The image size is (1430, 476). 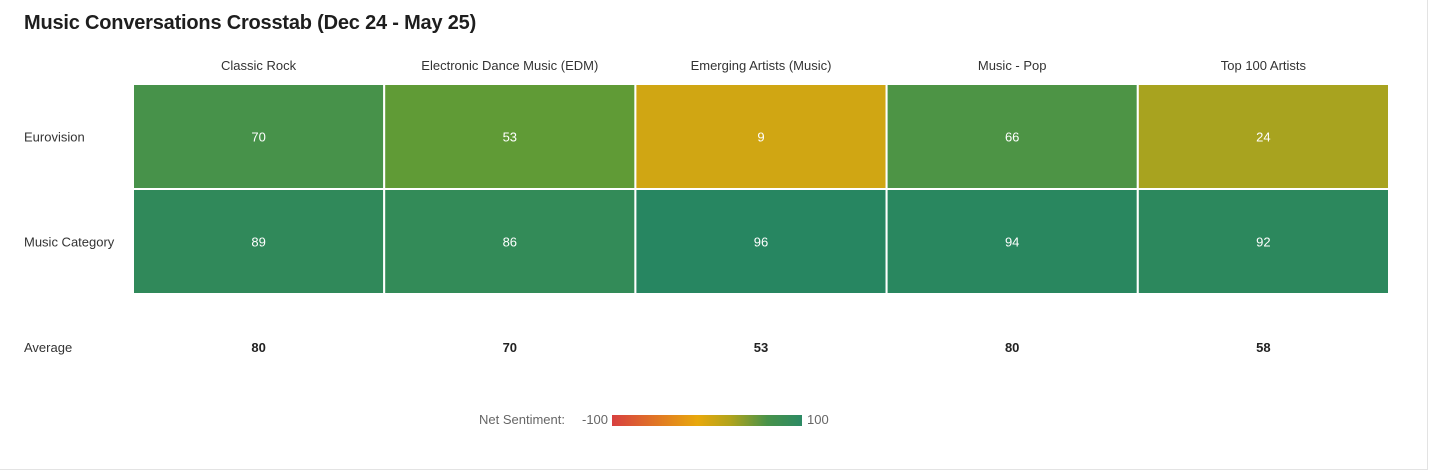 What do you see at coordinates (595, 419) in the screenshot?
I see `legend-min-label: -100` at bounding box center [595, 419].